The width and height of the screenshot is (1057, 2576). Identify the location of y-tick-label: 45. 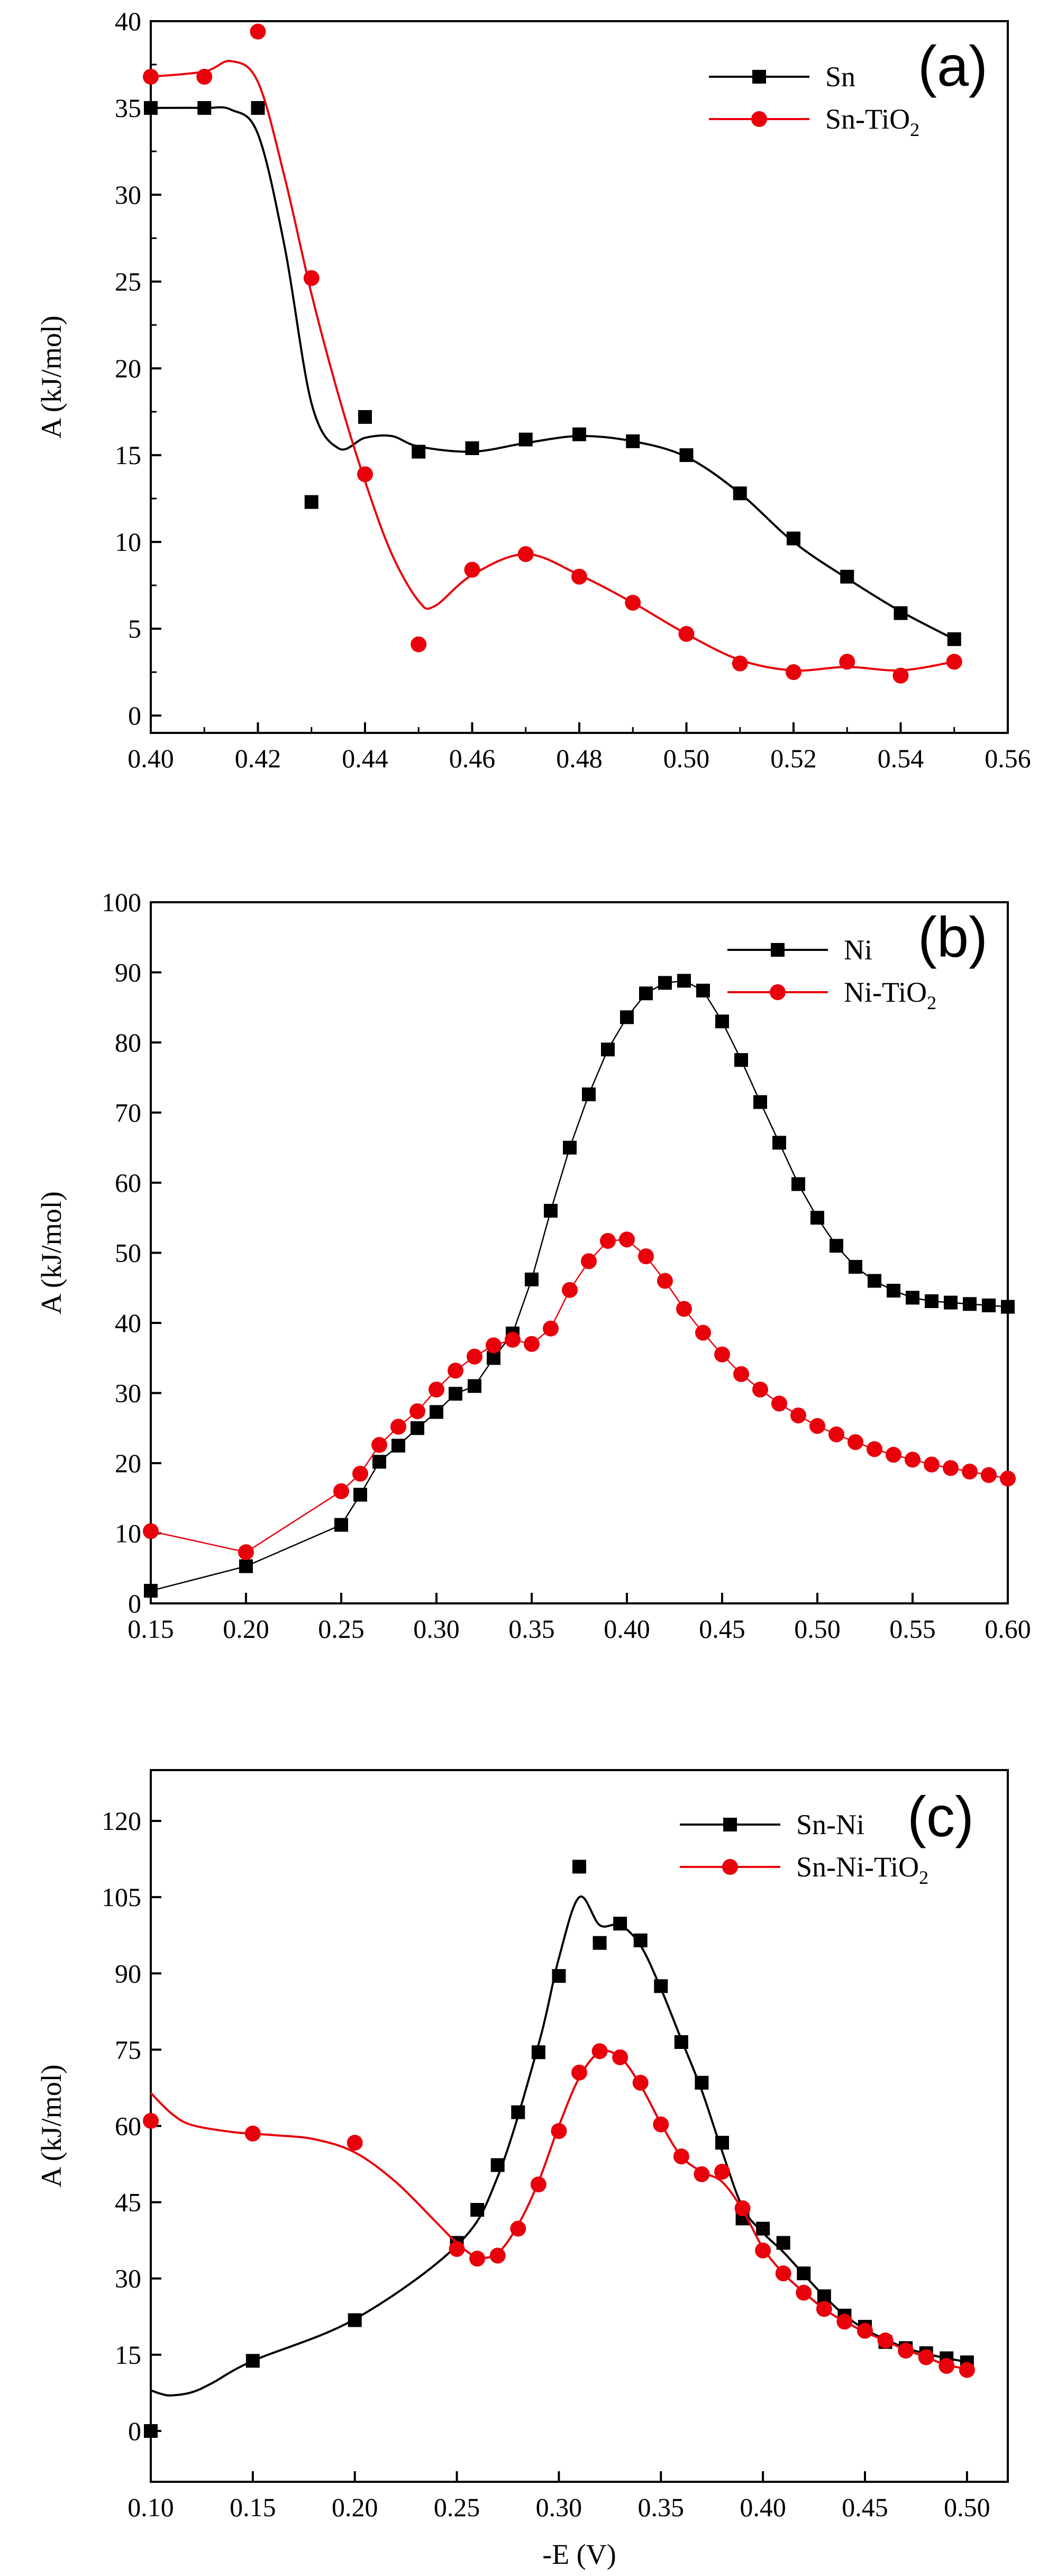
(128, 2202).